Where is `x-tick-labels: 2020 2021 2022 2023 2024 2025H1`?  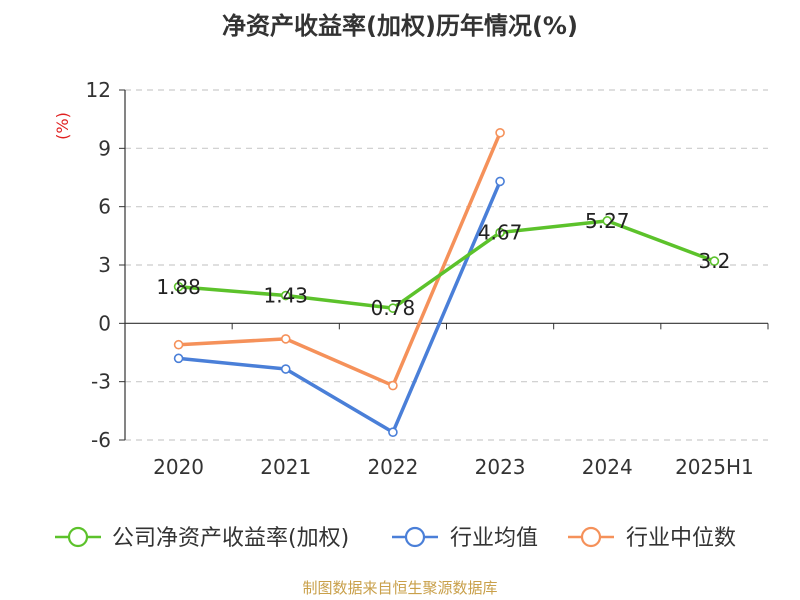
x-tick-labels: 2020 2021 2022 2023 2024 2025H1 is located at coordinates (453, 467).